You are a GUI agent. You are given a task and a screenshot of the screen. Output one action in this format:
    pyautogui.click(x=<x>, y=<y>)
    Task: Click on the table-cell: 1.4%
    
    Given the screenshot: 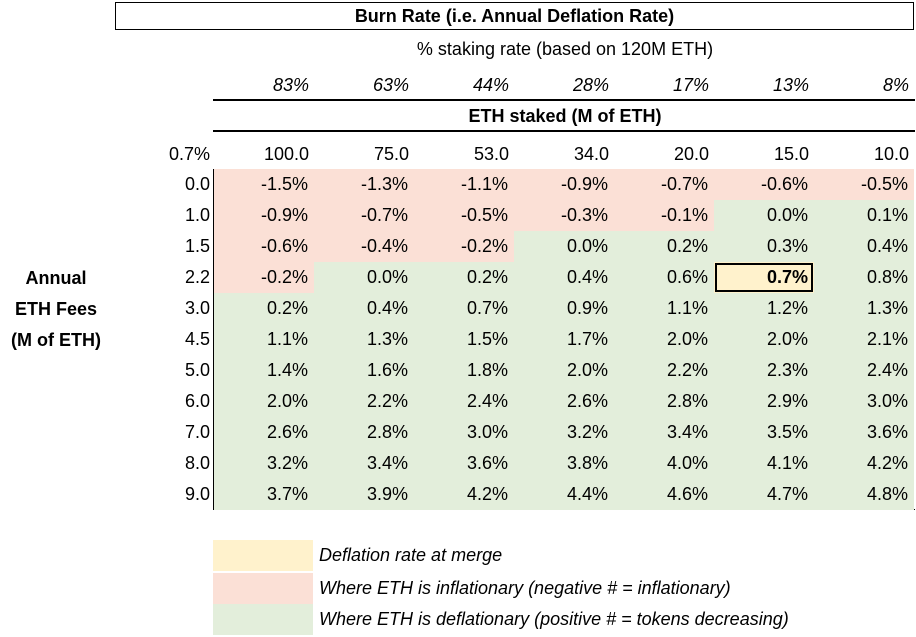 What is the action you would take?
    pyautogui.click(x=264, y=370)
    